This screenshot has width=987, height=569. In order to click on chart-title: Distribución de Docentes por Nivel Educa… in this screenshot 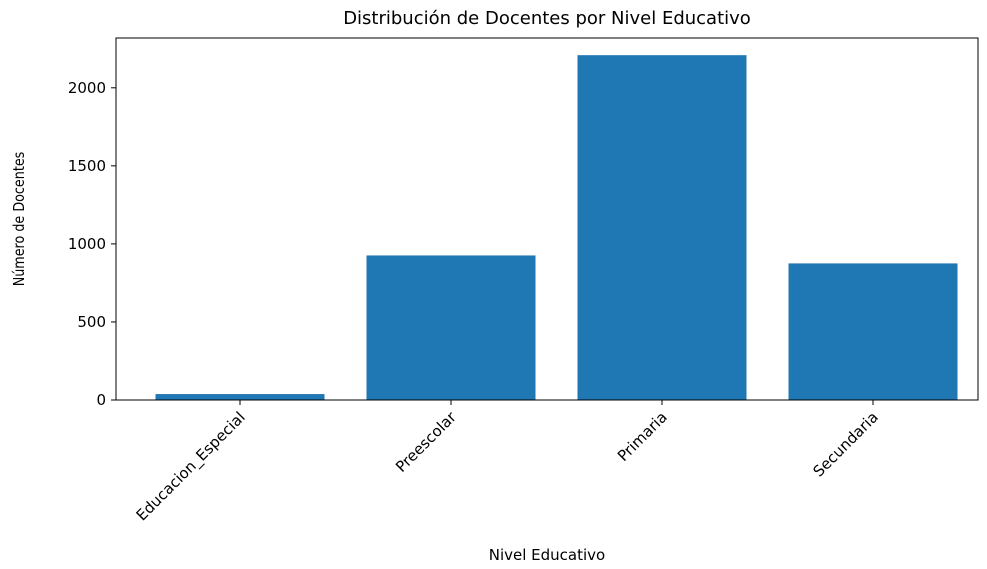, I will do `click(547, 18)`.